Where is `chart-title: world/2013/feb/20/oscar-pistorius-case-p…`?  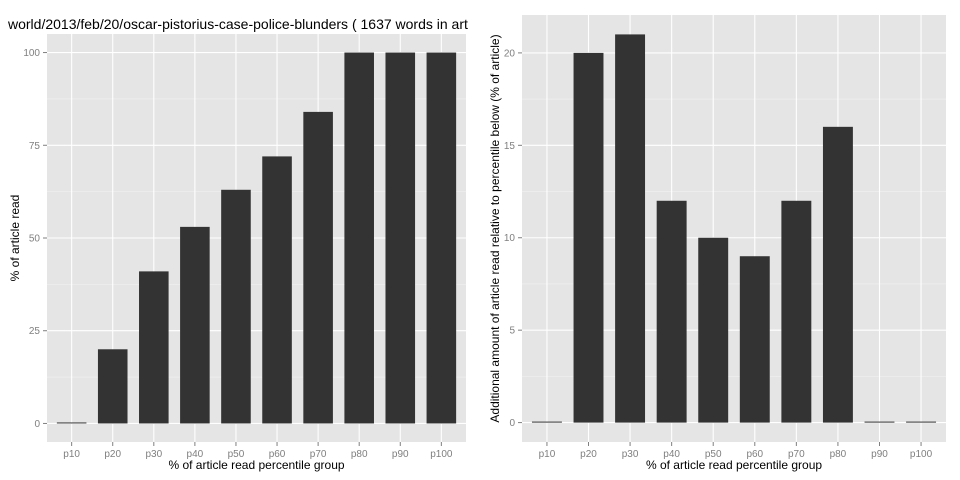
chart-title: world/2013/feb/20/oscar-pistorius-case-p… is located at coordinates (237, 24).